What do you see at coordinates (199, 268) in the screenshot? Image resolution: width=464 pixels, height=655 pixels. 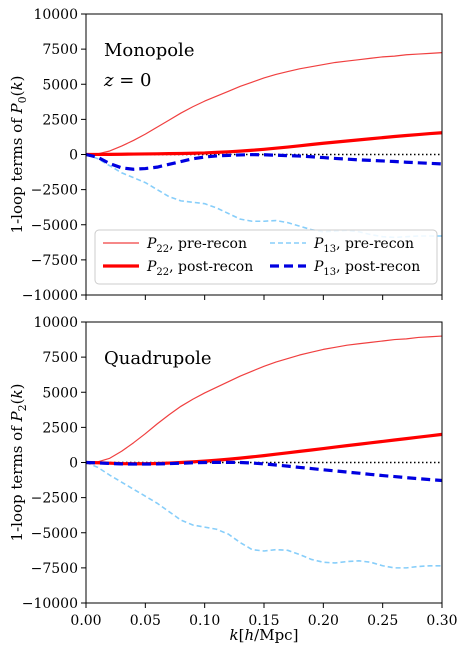 I see `legend-entry: P22, post-recon` at bounding box center [199, 268].